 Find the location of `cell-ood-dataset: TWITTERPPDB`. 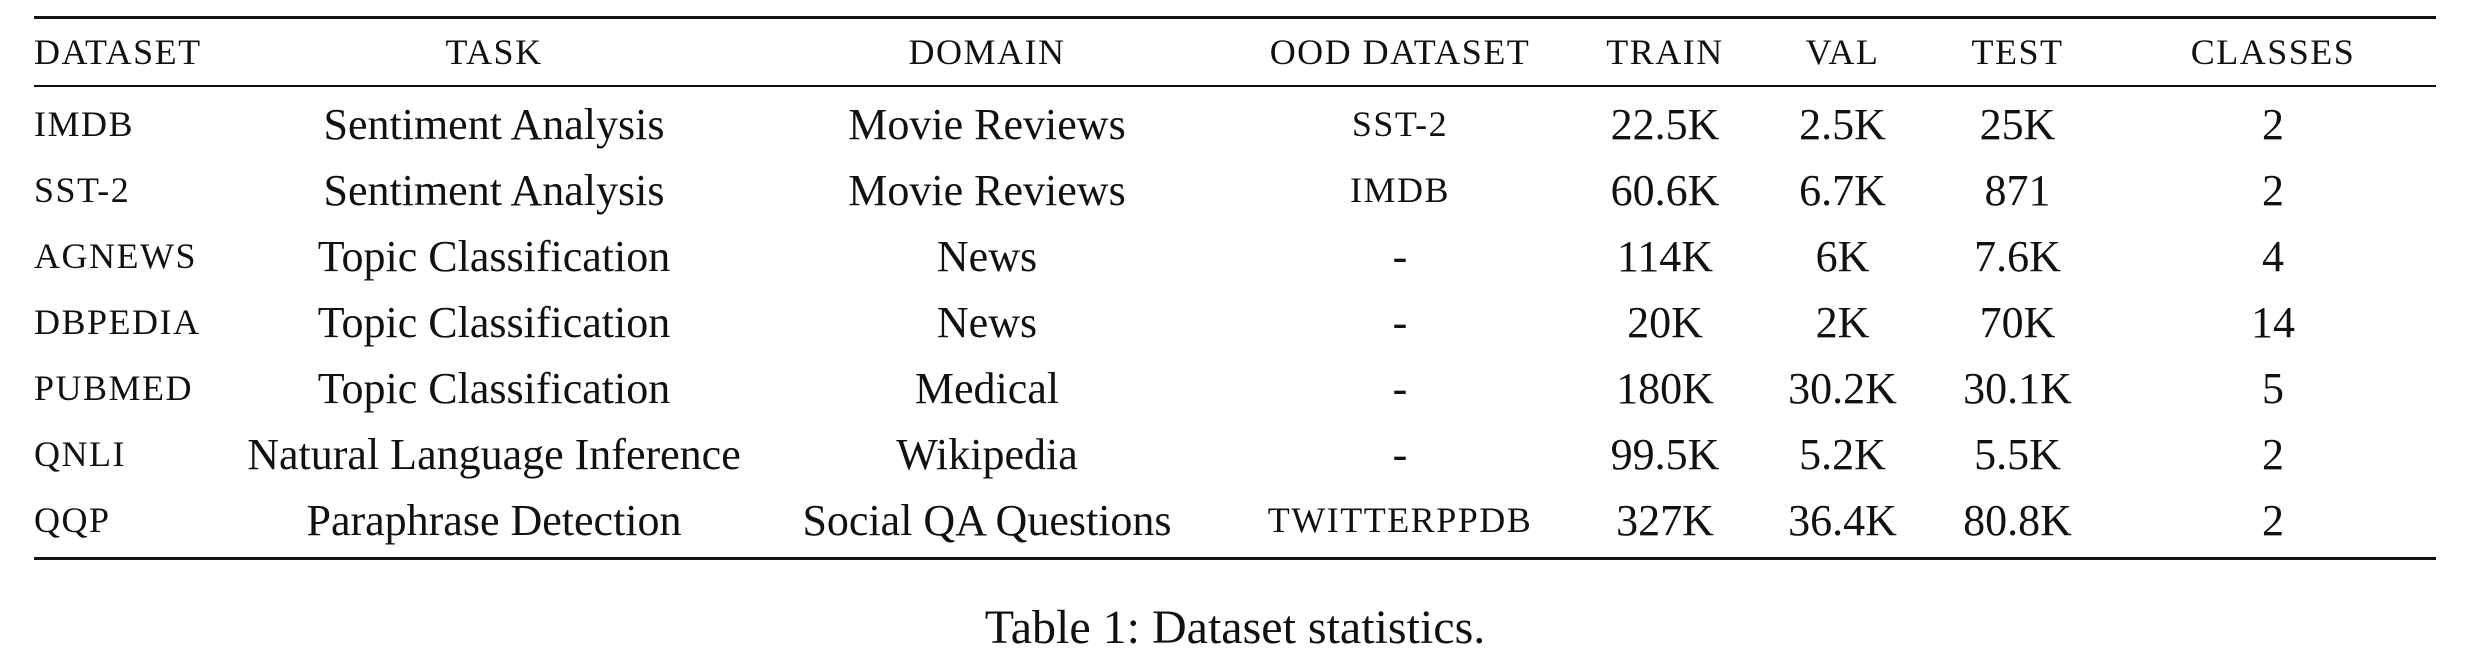

cell-ood-dataset: TWITTERPPDB is located at coordinates (1400, 520).